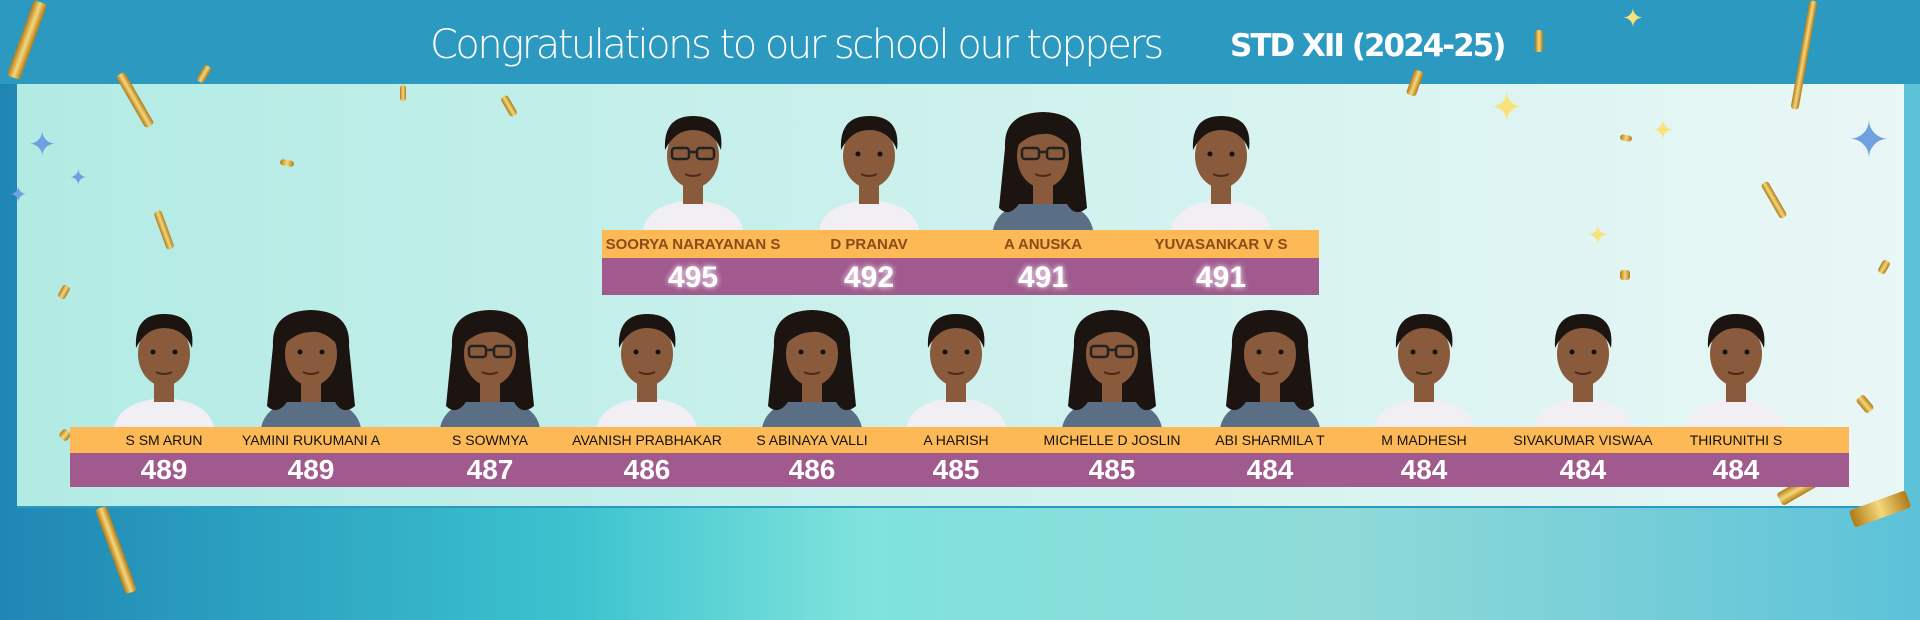  Describe the element at coordinates (812, 440) in the screenshot. I see `student-name: S ABINAYA VALLI` at that location.